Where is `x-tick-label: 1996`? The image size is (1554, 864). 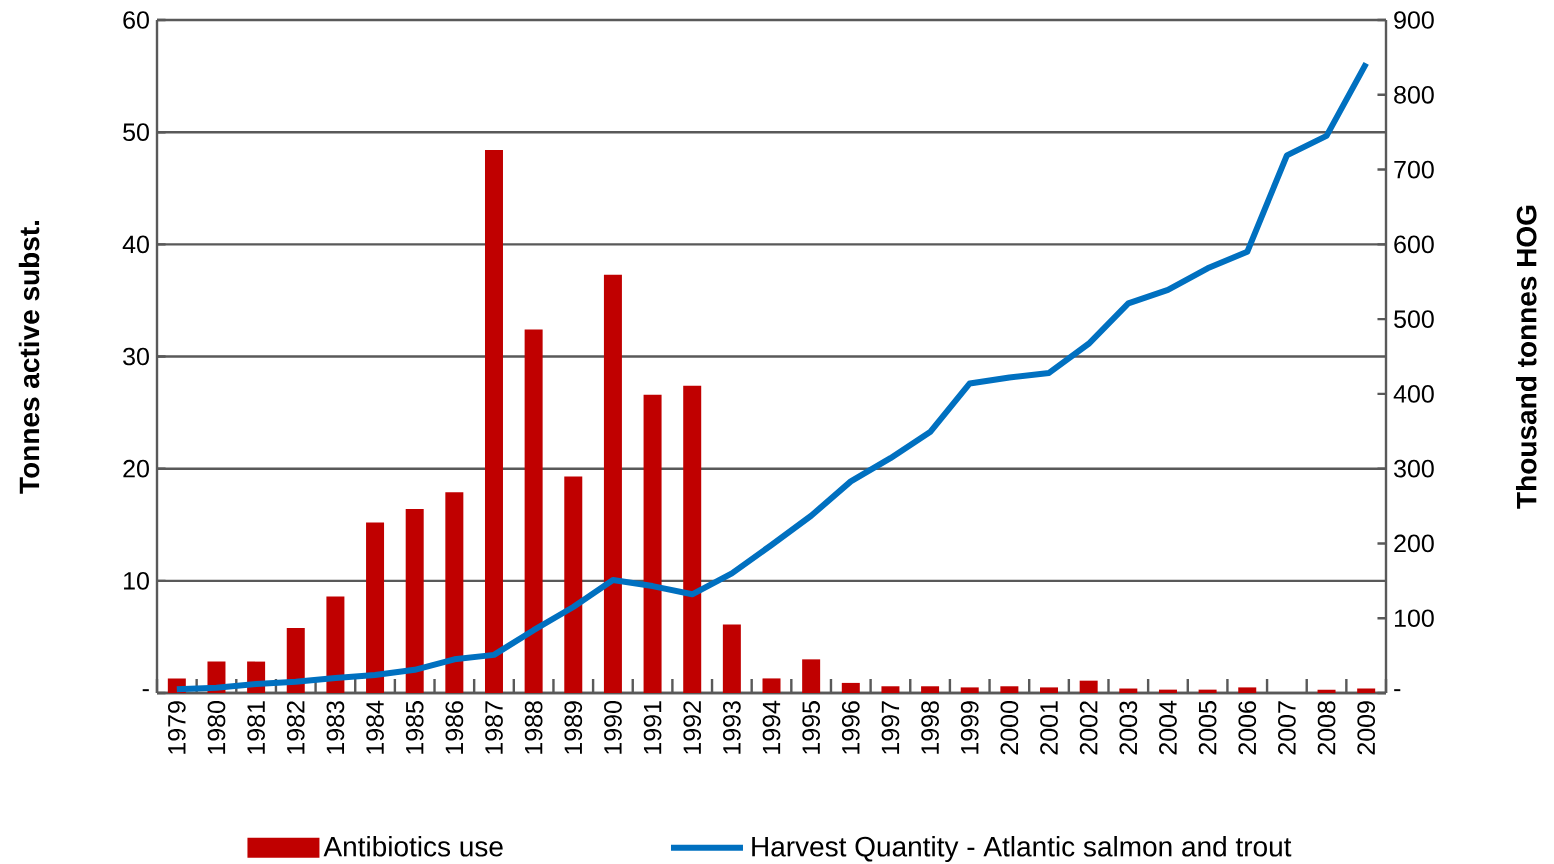
x-tick-label: 1996 is located at coordinates (850, 727).